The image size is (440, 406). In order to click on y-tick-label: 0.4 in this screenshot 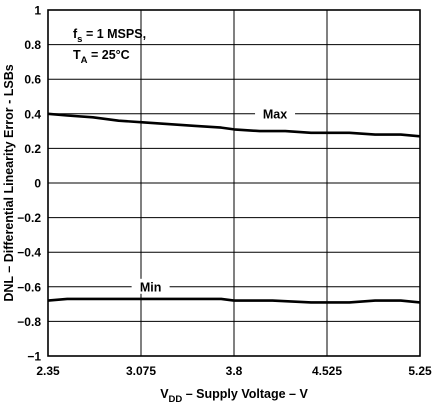, I will do `click(32, 114)`.